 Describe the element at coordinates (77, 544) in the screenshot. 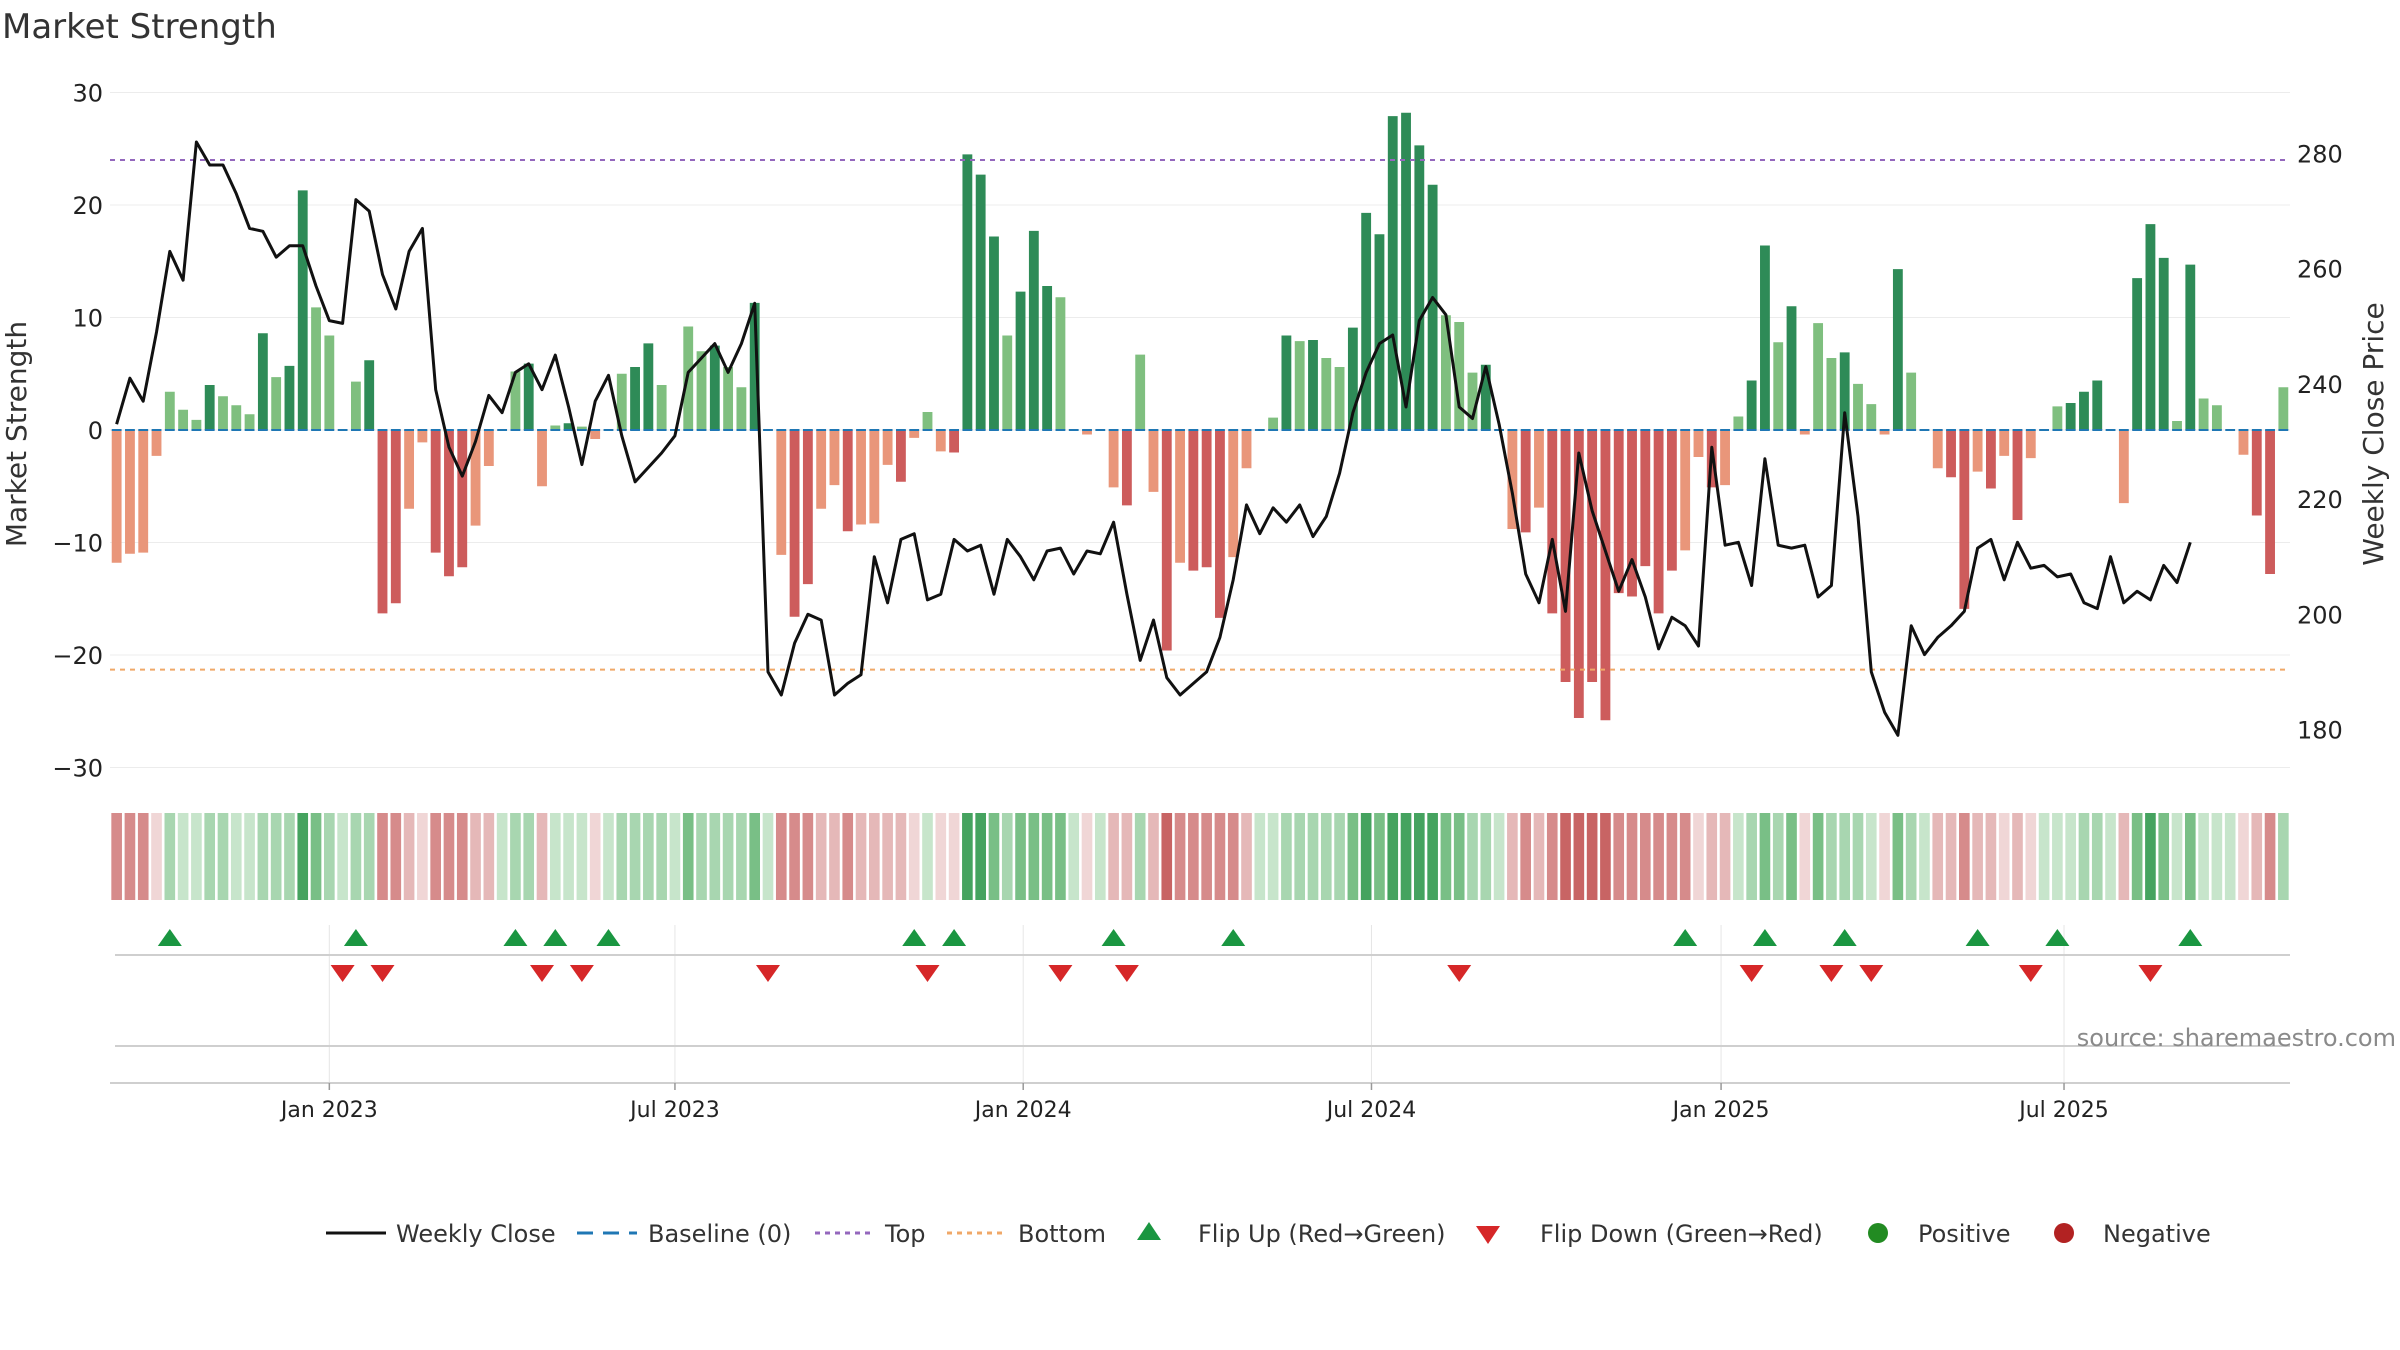

I see `y-tick-label: −10` at that location.